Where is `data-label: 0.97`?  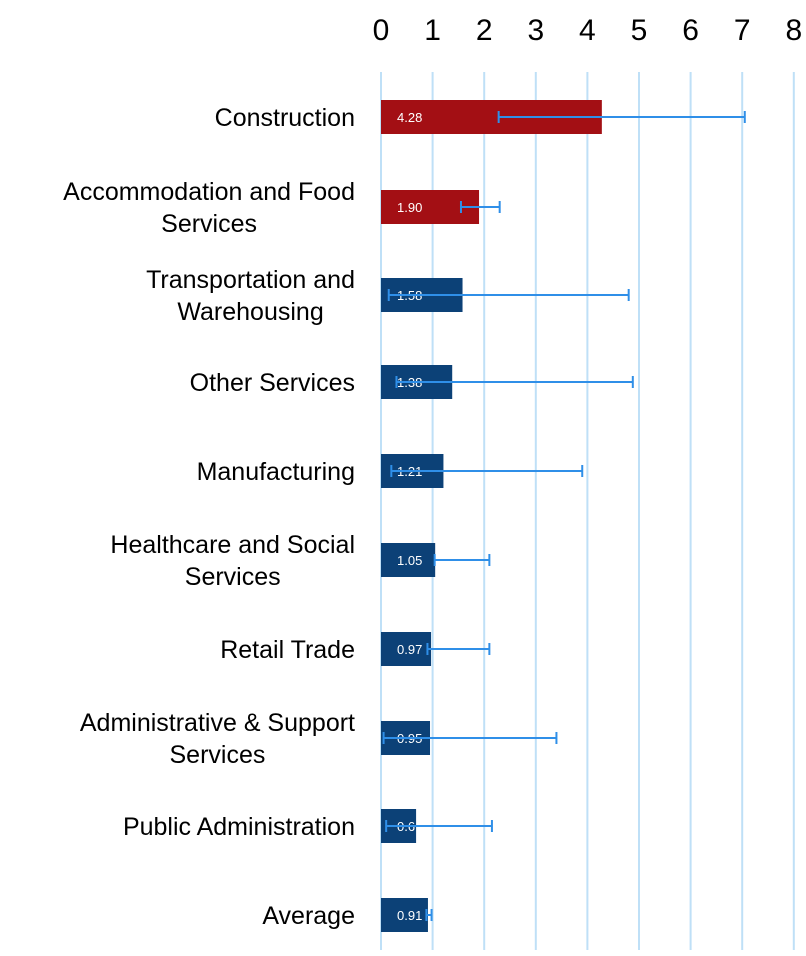
data-label: 0.97 is located at coordinates (409, 649).